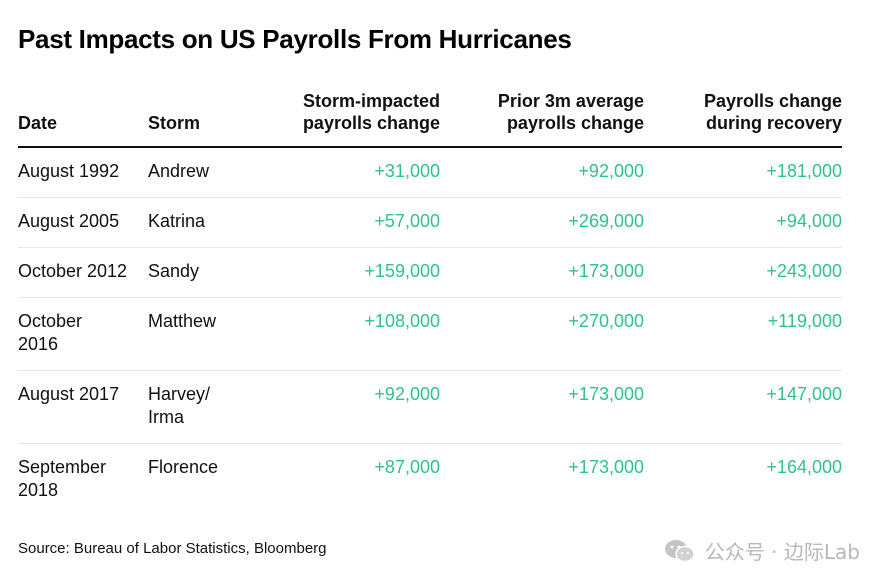 This screenshot has width=890, height=586. Describe the element at coordinates (69, 221) in the screenshot. I see `cell-date-line1: August 2005` at that location.